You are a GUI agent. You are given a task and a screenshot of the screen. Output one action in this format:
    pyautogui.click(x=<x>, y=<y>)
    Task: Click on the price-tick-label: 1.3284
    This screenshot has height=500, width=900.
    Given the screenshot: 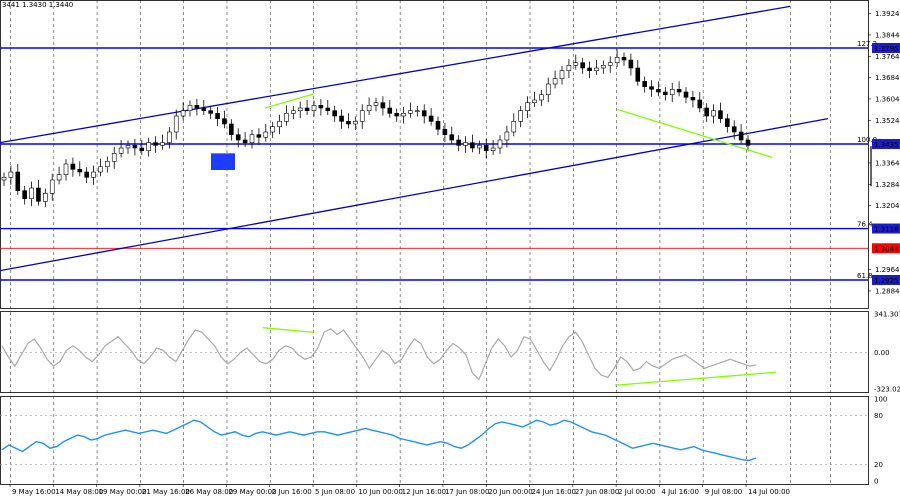 What is the action you would take?
    pyautogui.click(x=887, y=185)
    